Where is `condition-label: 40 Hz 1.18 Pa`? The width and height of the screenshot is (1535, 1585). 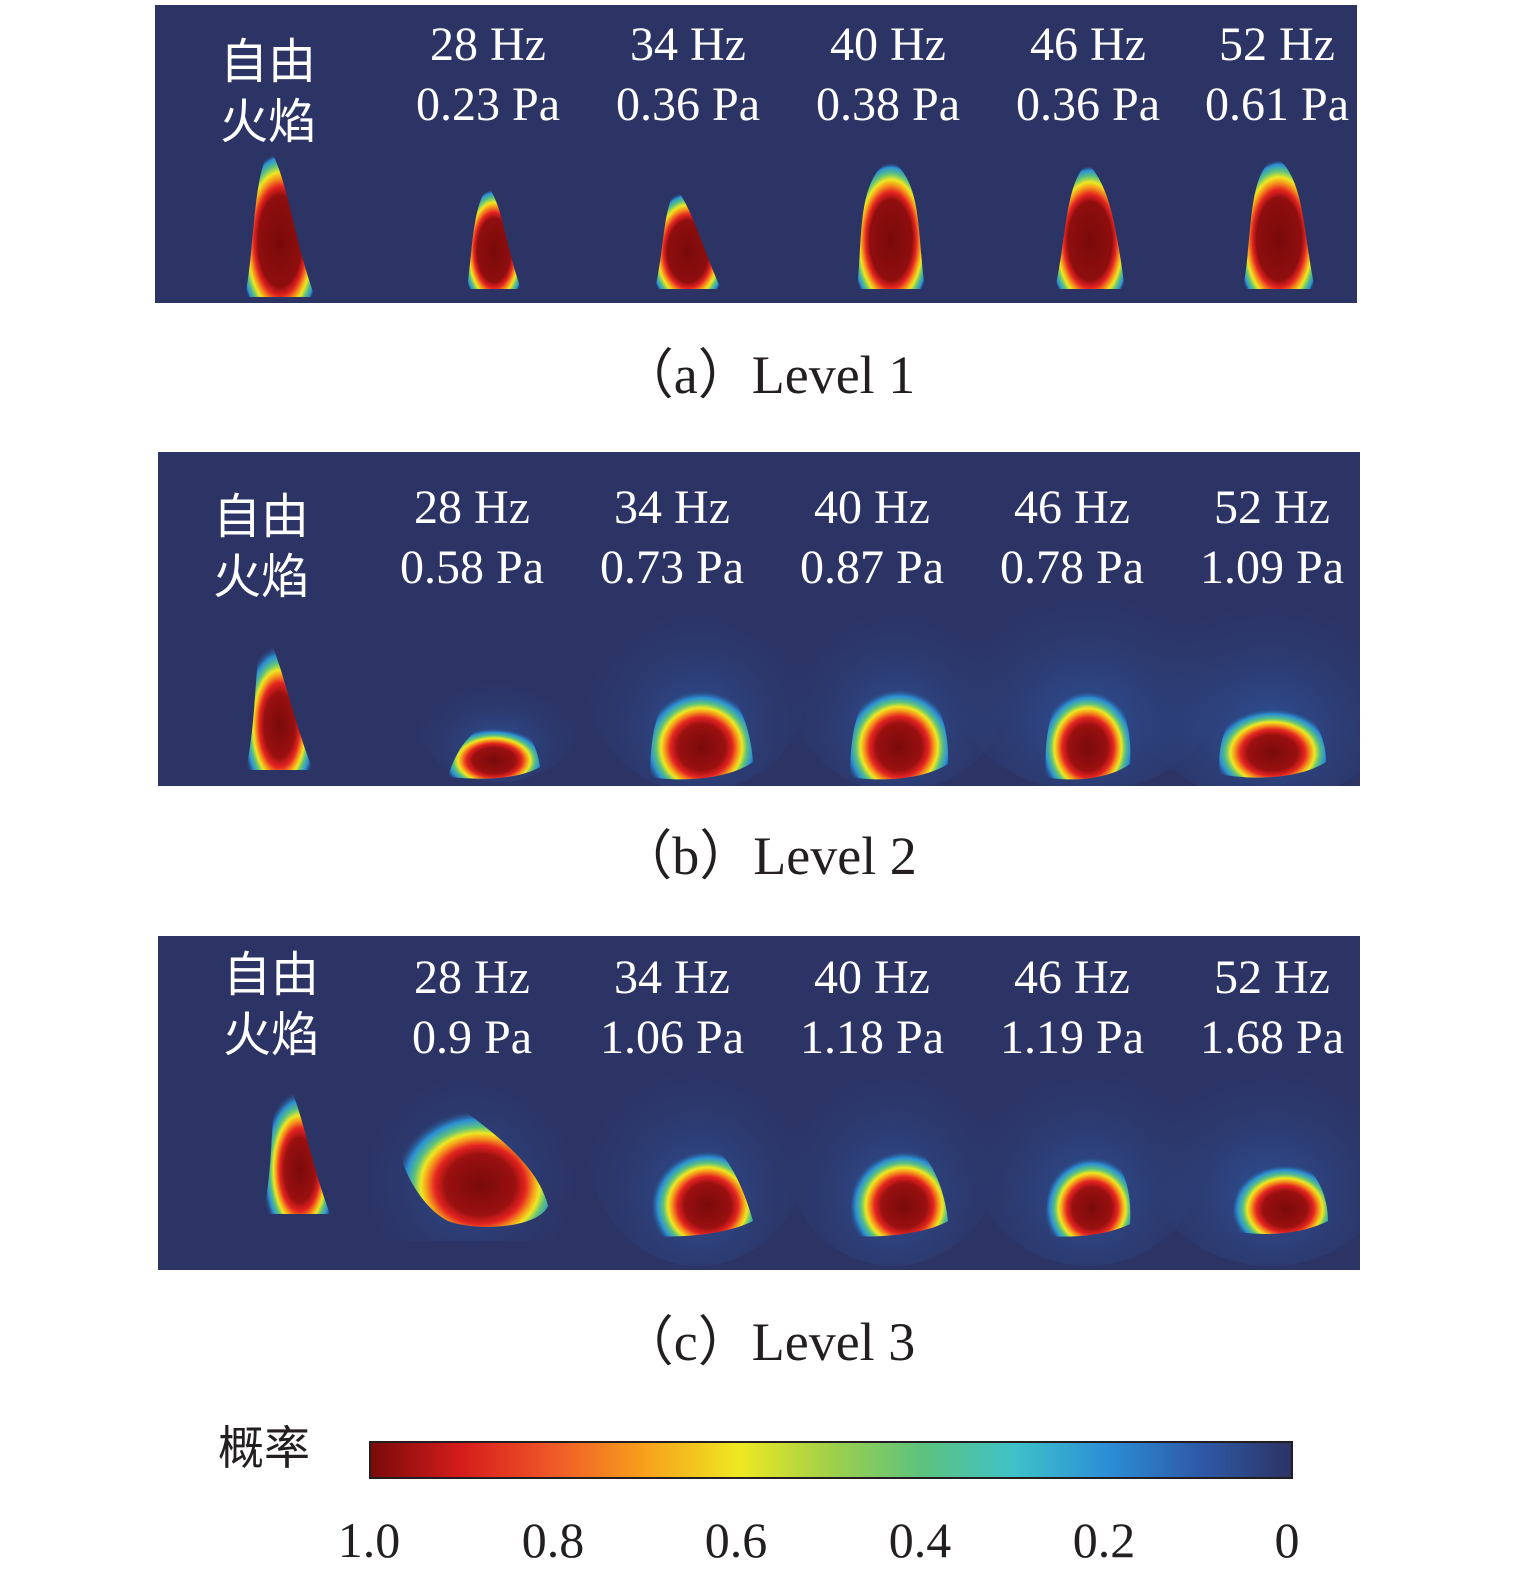
condition-label: 40 Hz 1.18 Pa is located at coordinates (872, 1007).